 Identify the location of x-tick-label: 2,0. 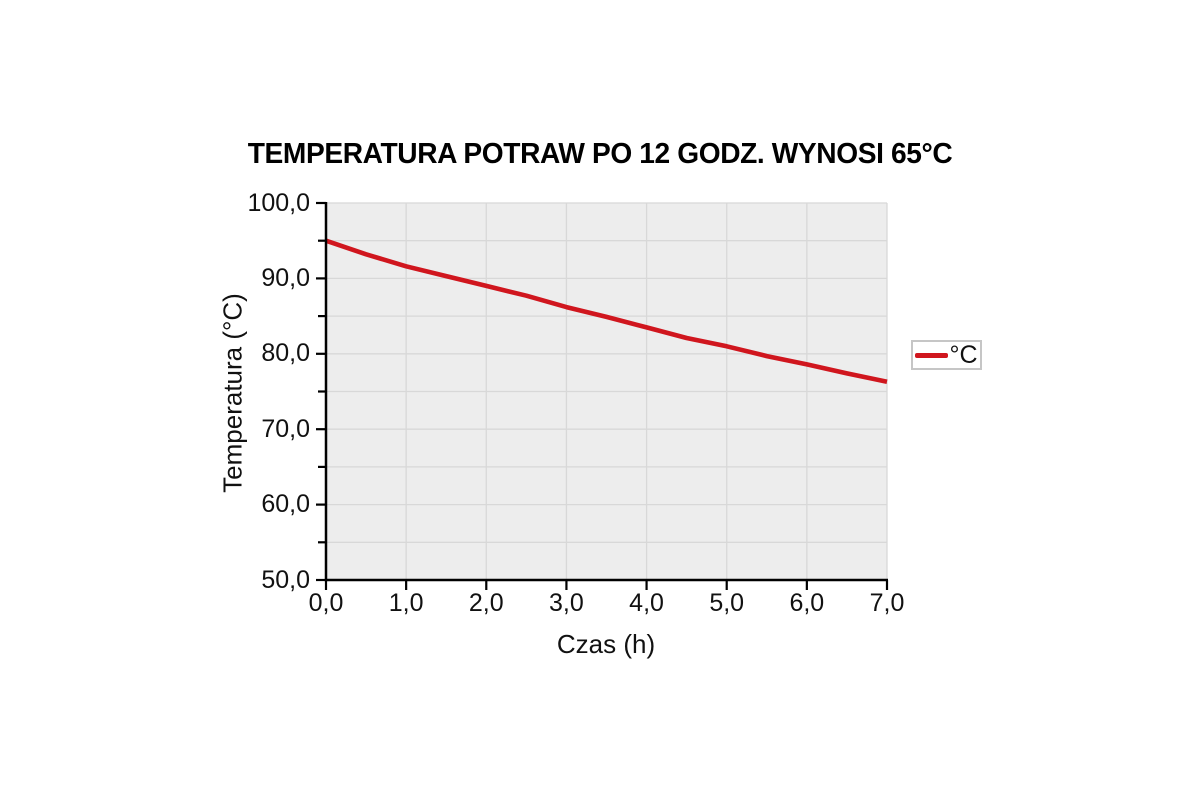
(486, 603).